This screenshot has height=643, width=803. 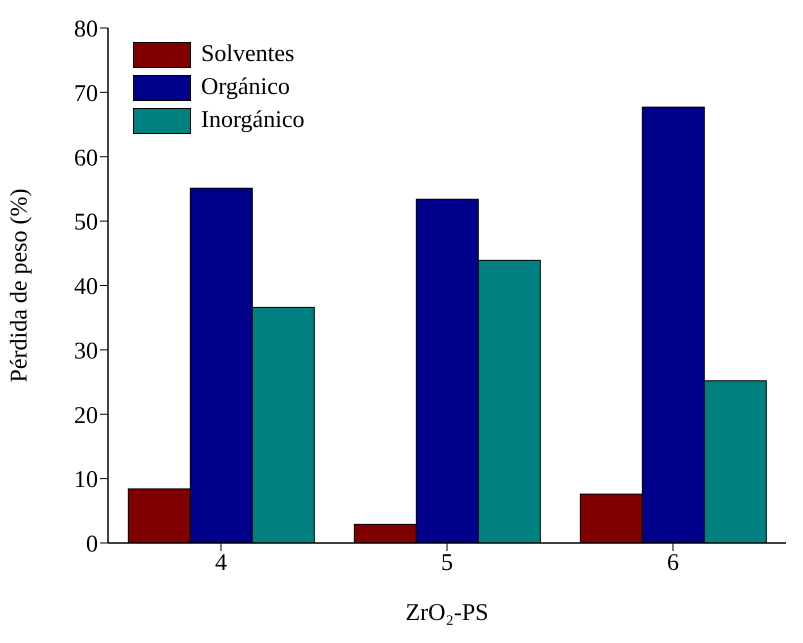 I want to click on x-tick-label: 5, so click(x=447, y=563).